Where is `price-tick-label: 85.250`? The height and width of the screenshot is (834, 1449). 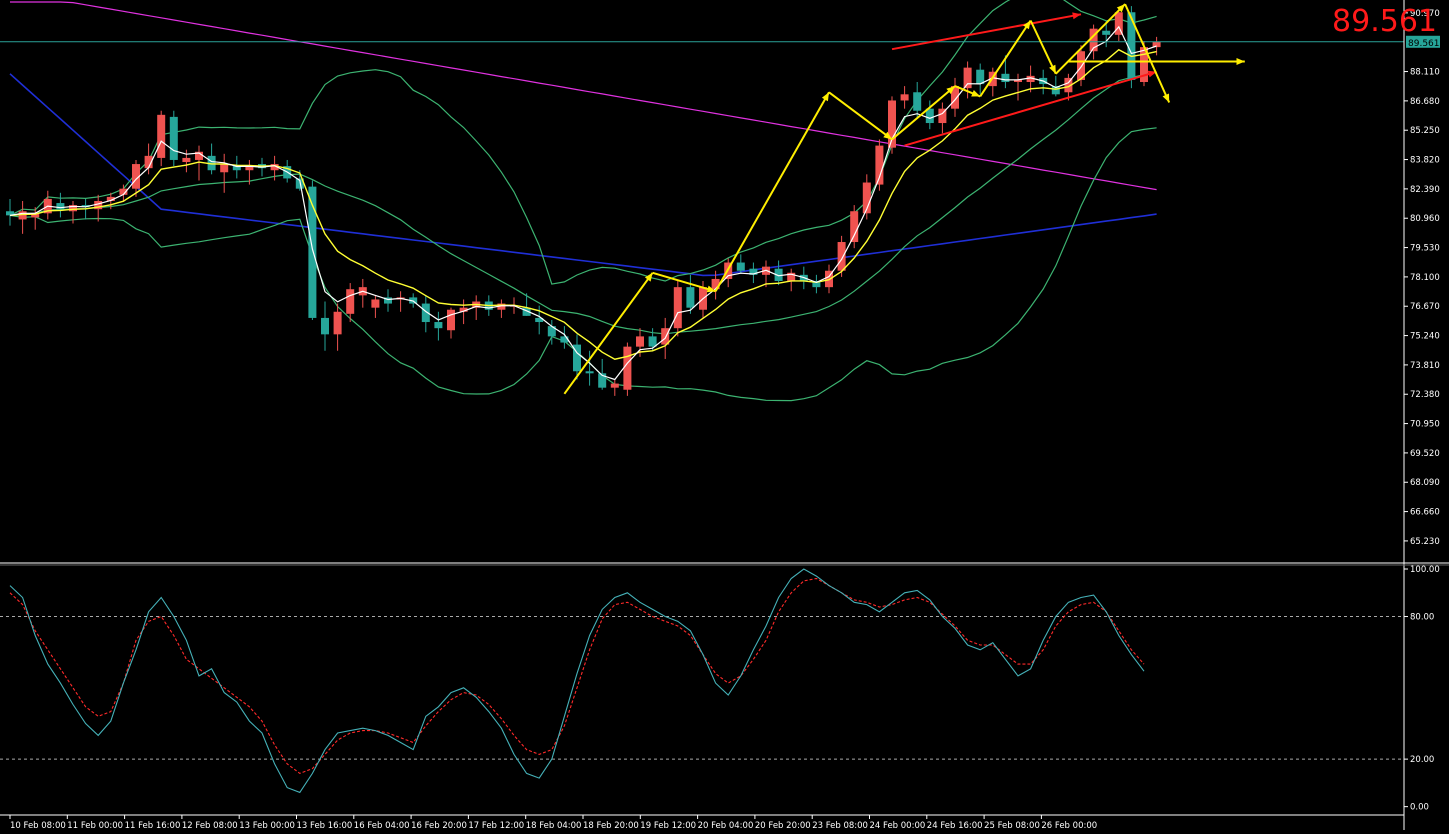 price-tick-label: 85.250 is located at coordinates (1425, 131).